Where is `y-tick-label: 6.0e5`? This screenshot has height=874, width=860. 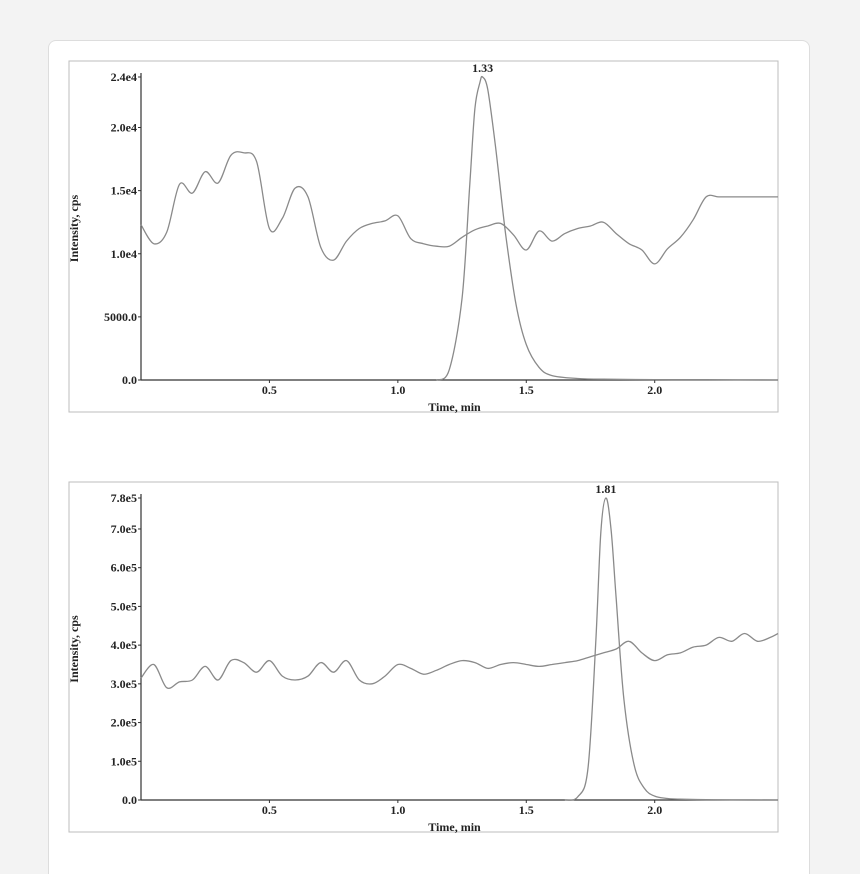 y-tick-label: 6.0e5 is located at coordinates (124, 568).